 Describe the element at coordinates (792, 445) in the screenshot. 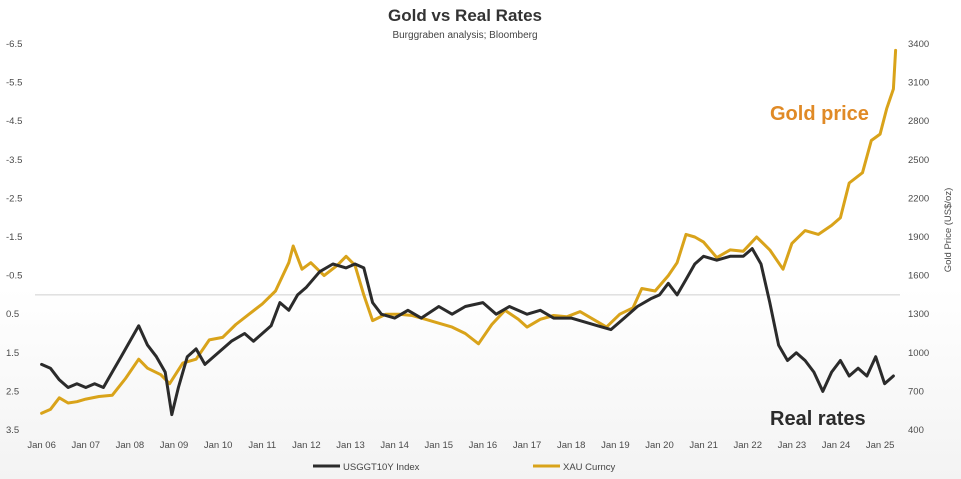

I see `x-tick-label: Jan 23` at that location.